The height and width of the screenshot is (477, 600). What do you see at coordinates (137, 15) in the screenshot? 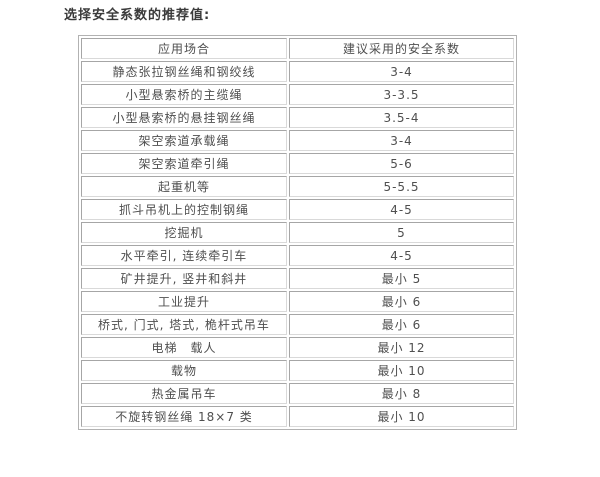
I see `page-title: 选择安全系数的推荐值:` at bounding box center [137, 15].